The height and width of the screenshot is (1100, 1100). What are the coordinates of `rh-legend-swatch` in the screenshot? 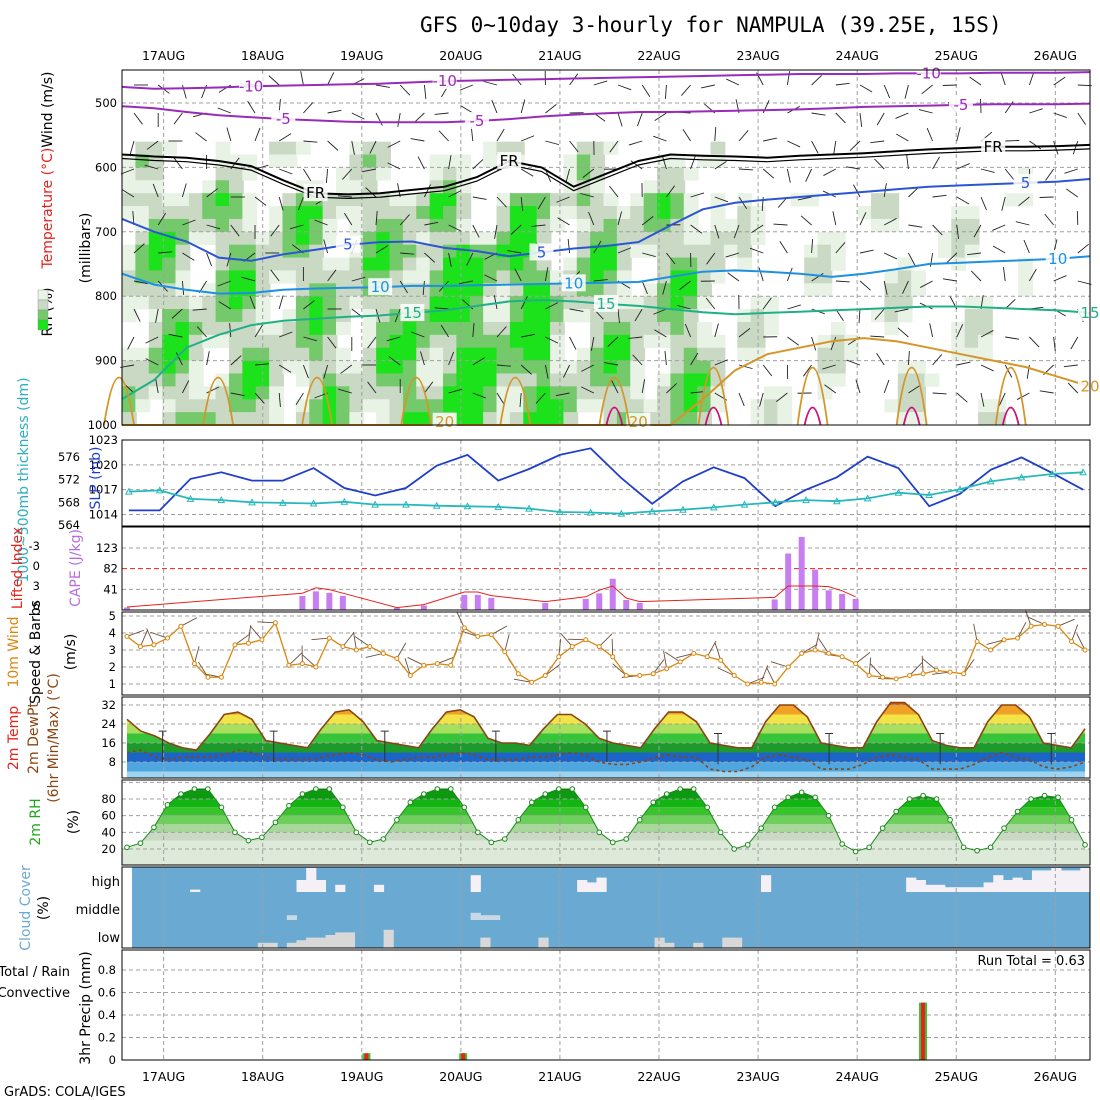 It's located at (43, 305).